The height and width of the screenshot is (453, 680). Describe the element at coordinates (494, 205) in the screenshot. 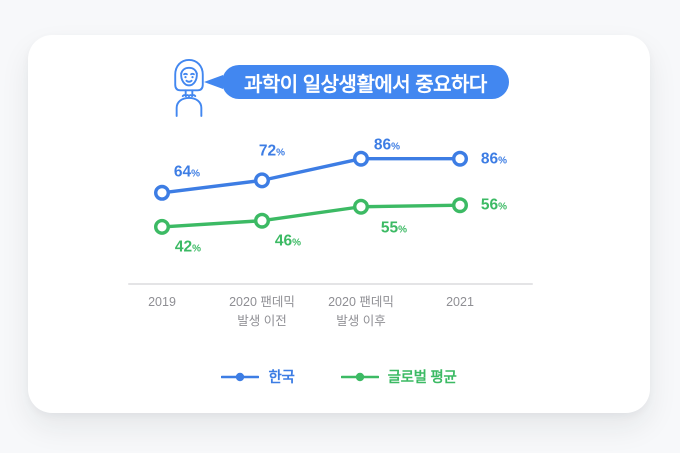

I see `data-label: 56%` at that location.